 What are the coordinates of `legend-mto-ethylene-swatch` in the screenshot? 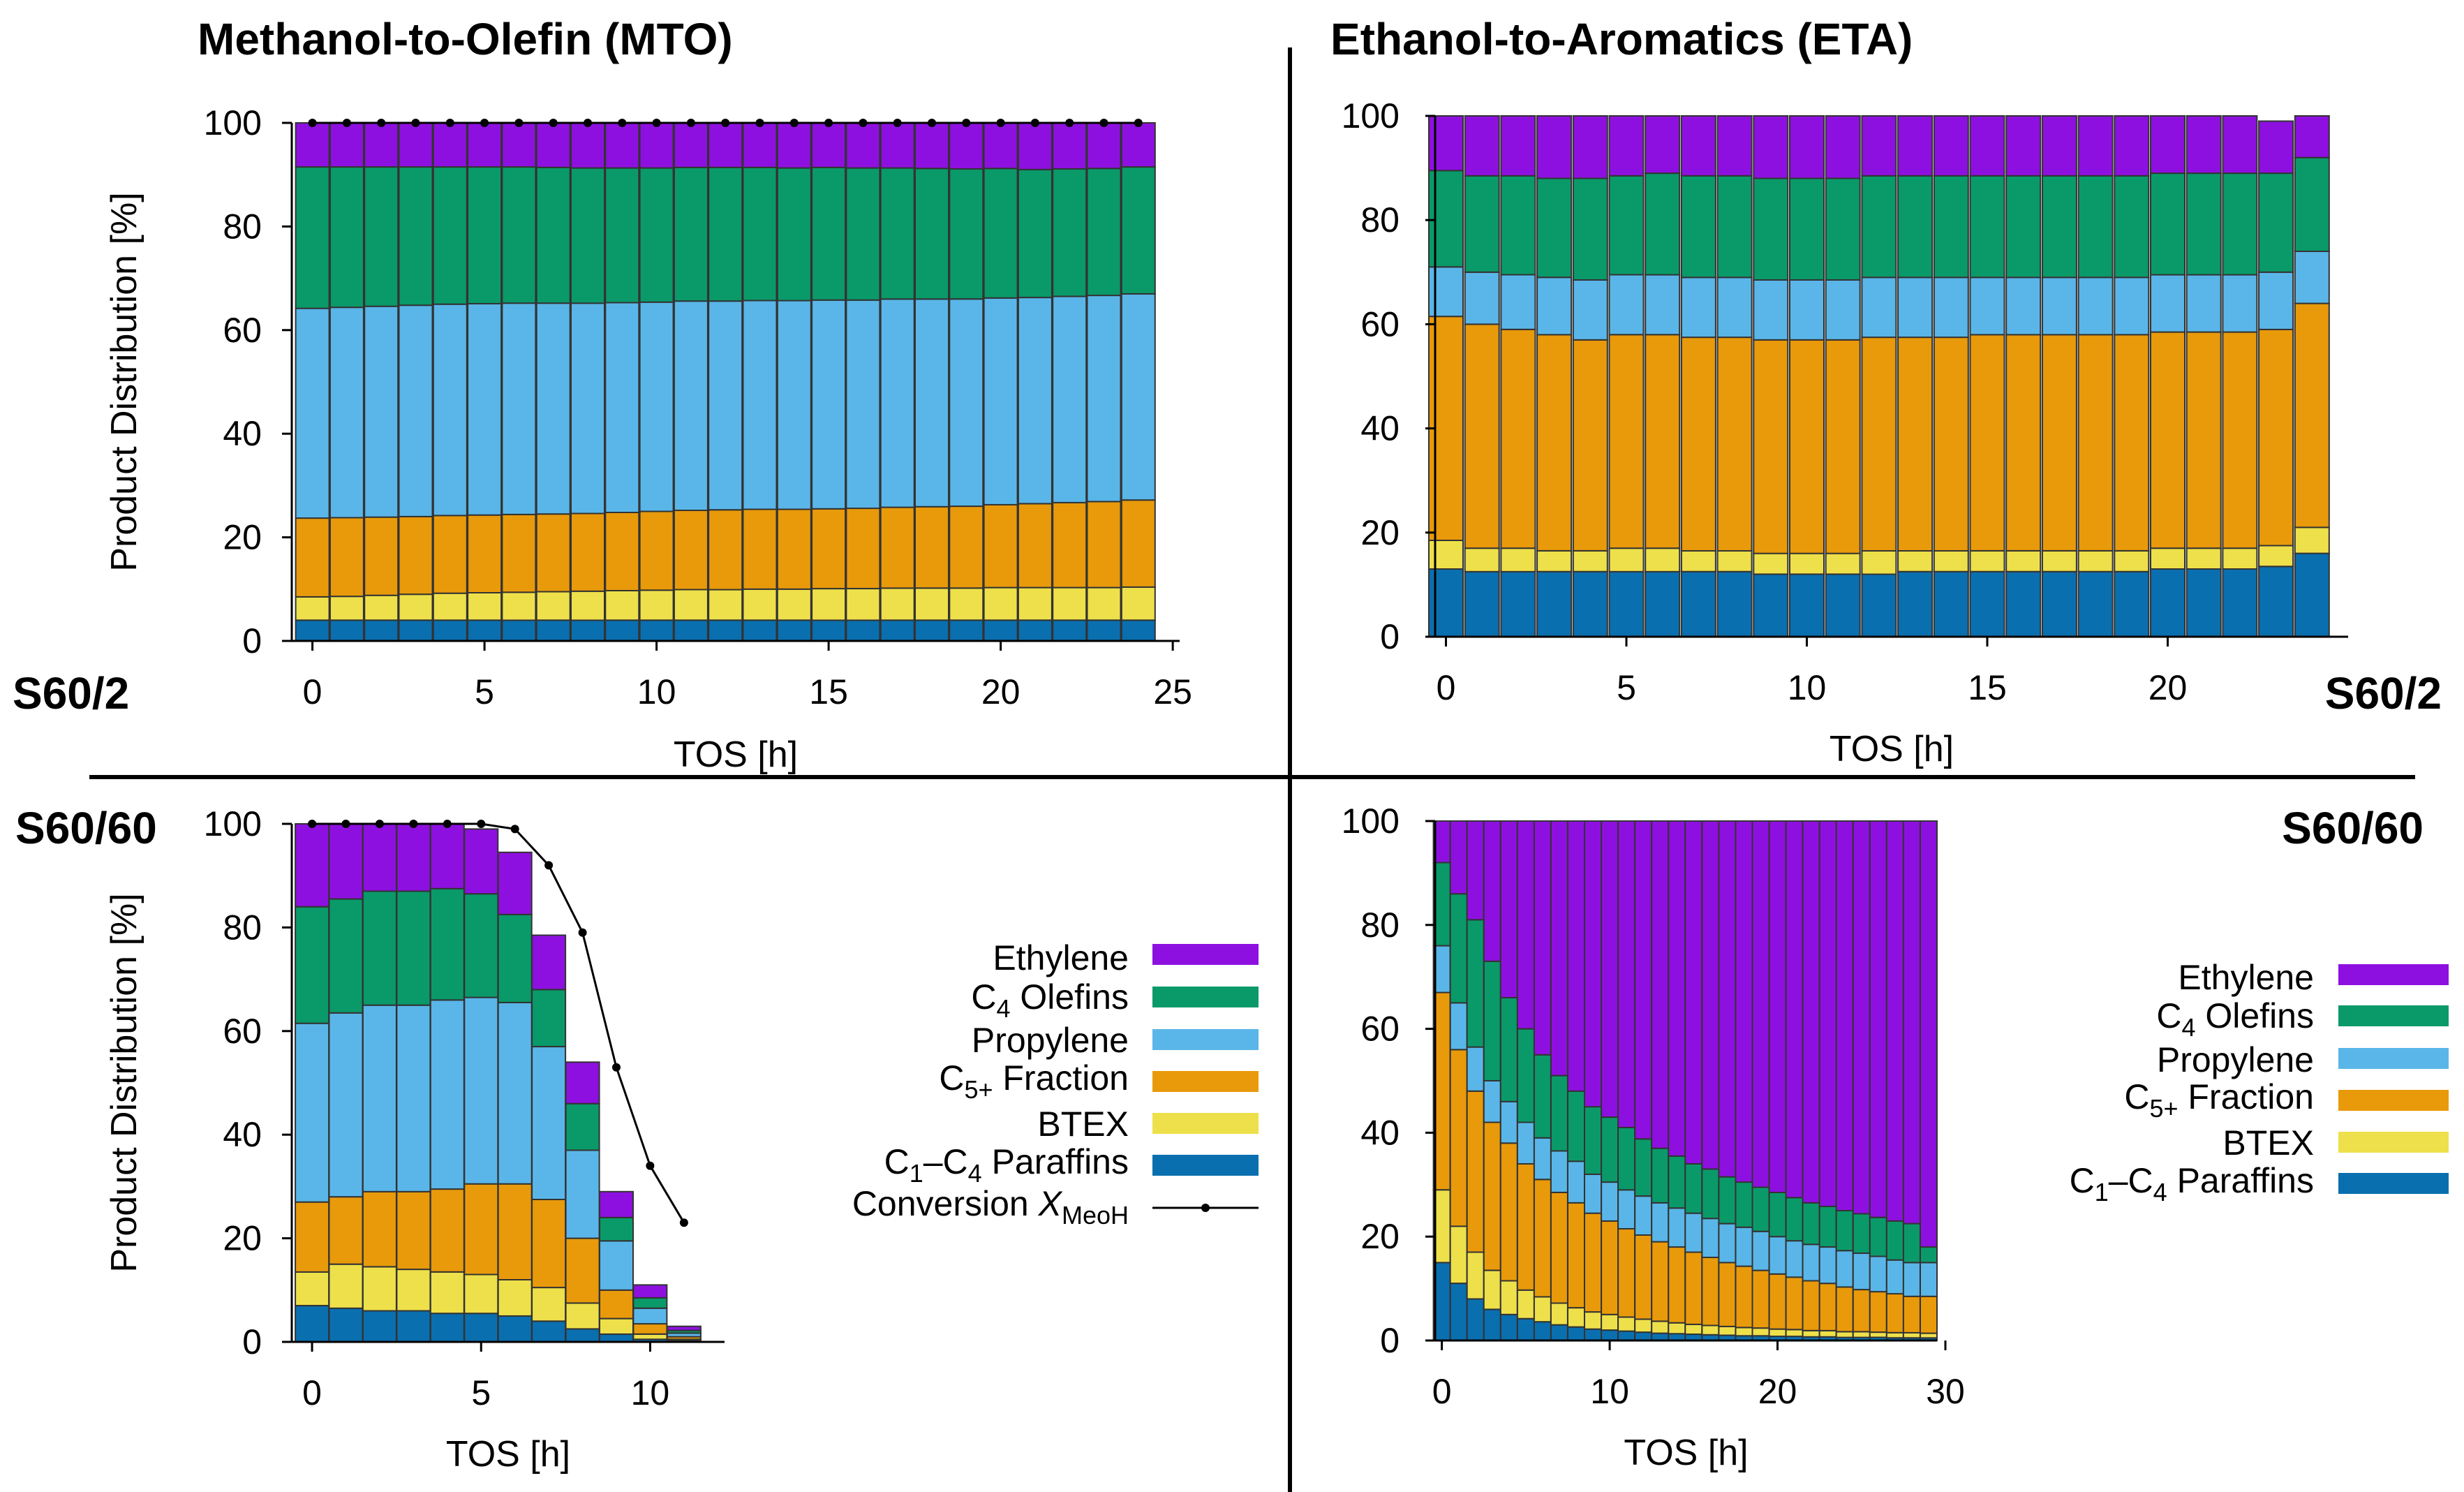 It's located at (1205, 954).